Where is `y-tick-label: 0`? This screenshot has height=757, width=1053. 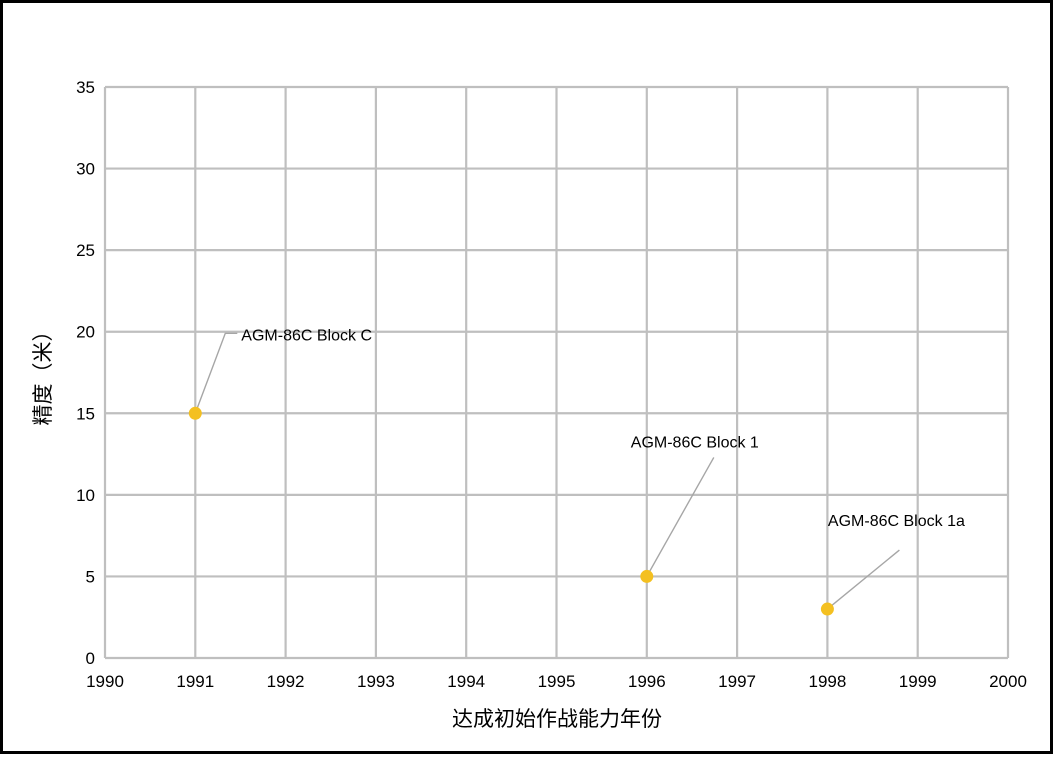 y-tick-label: 0 is located at coordinates (90, 658).